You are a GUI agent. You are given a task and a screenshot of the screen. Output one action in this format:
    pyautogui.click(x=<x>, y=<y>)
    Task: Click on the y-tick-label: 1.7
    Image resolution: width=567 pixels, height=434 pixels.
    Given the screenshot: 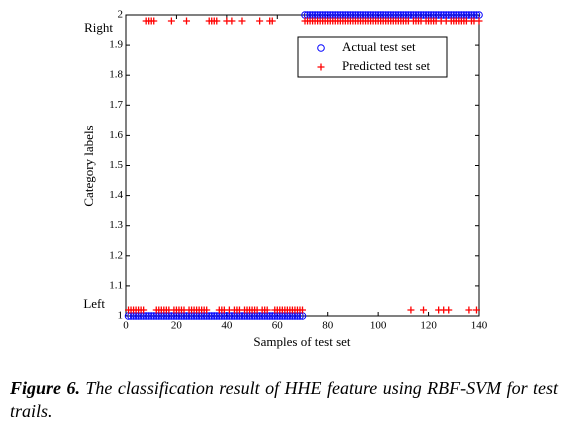 What is the action you would take?
    pyautogui.click(x=116, y=105)
    